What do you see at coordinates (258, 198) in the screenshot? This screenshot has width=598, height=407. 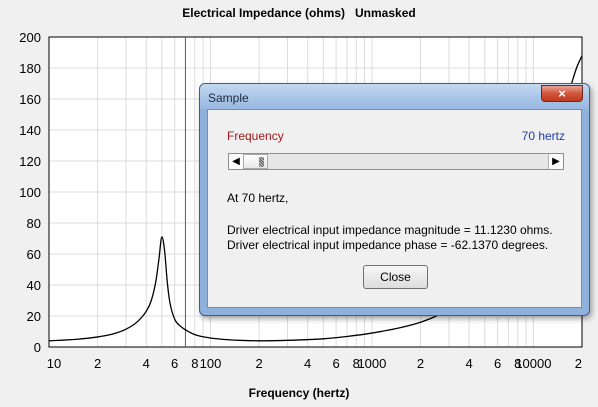 I see `sample-frequency-text: At 70 hertz,` at bounding box center [258, 198].